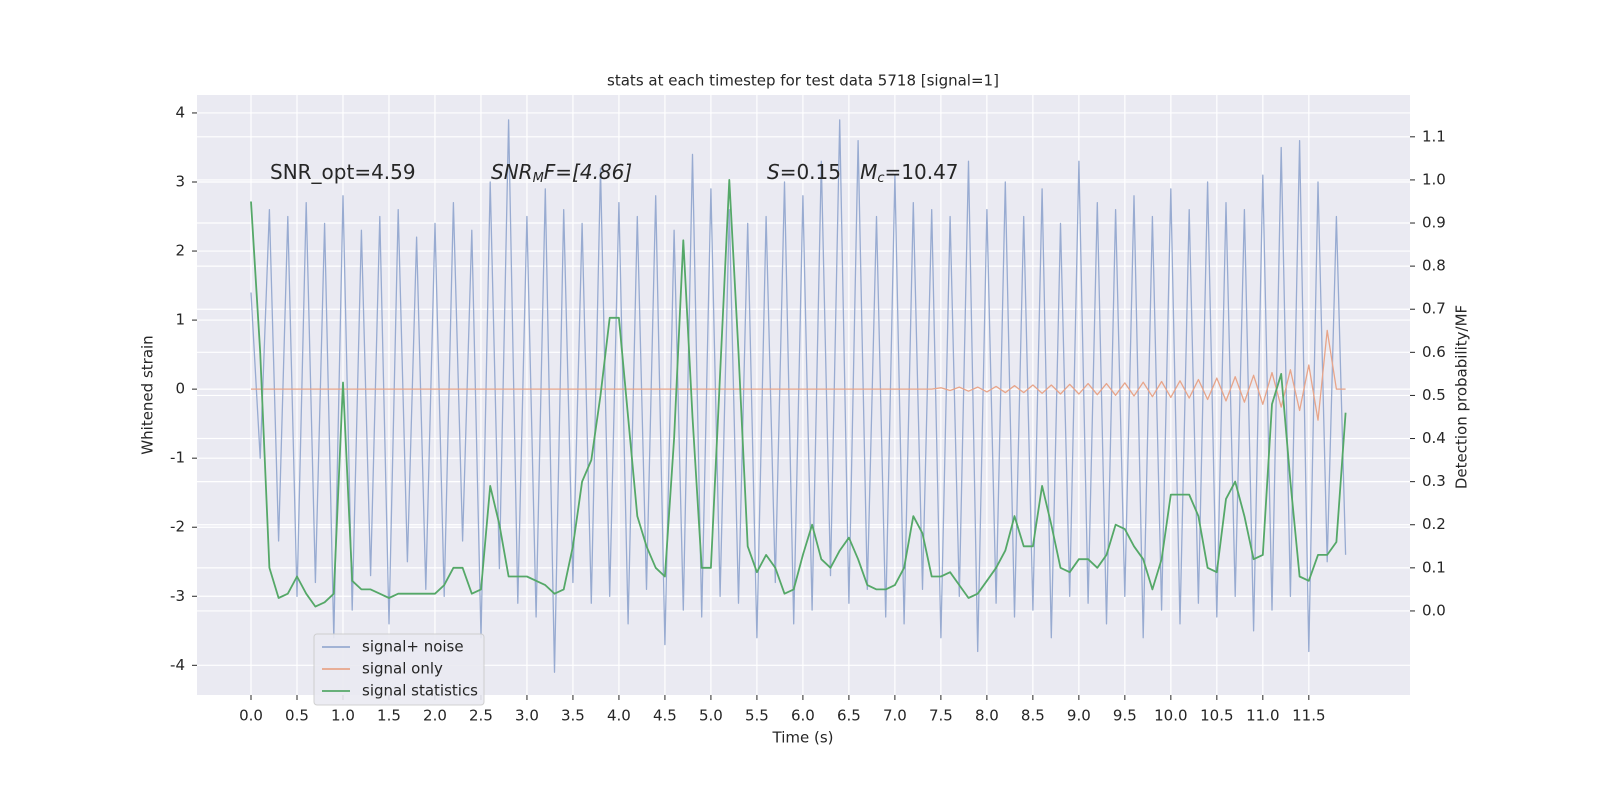 This screenshot has width=1600, height=800. Describe the element at coordinates (1079, 716) in the screenshot. I see `x-tick-label: 9.0` at that location.